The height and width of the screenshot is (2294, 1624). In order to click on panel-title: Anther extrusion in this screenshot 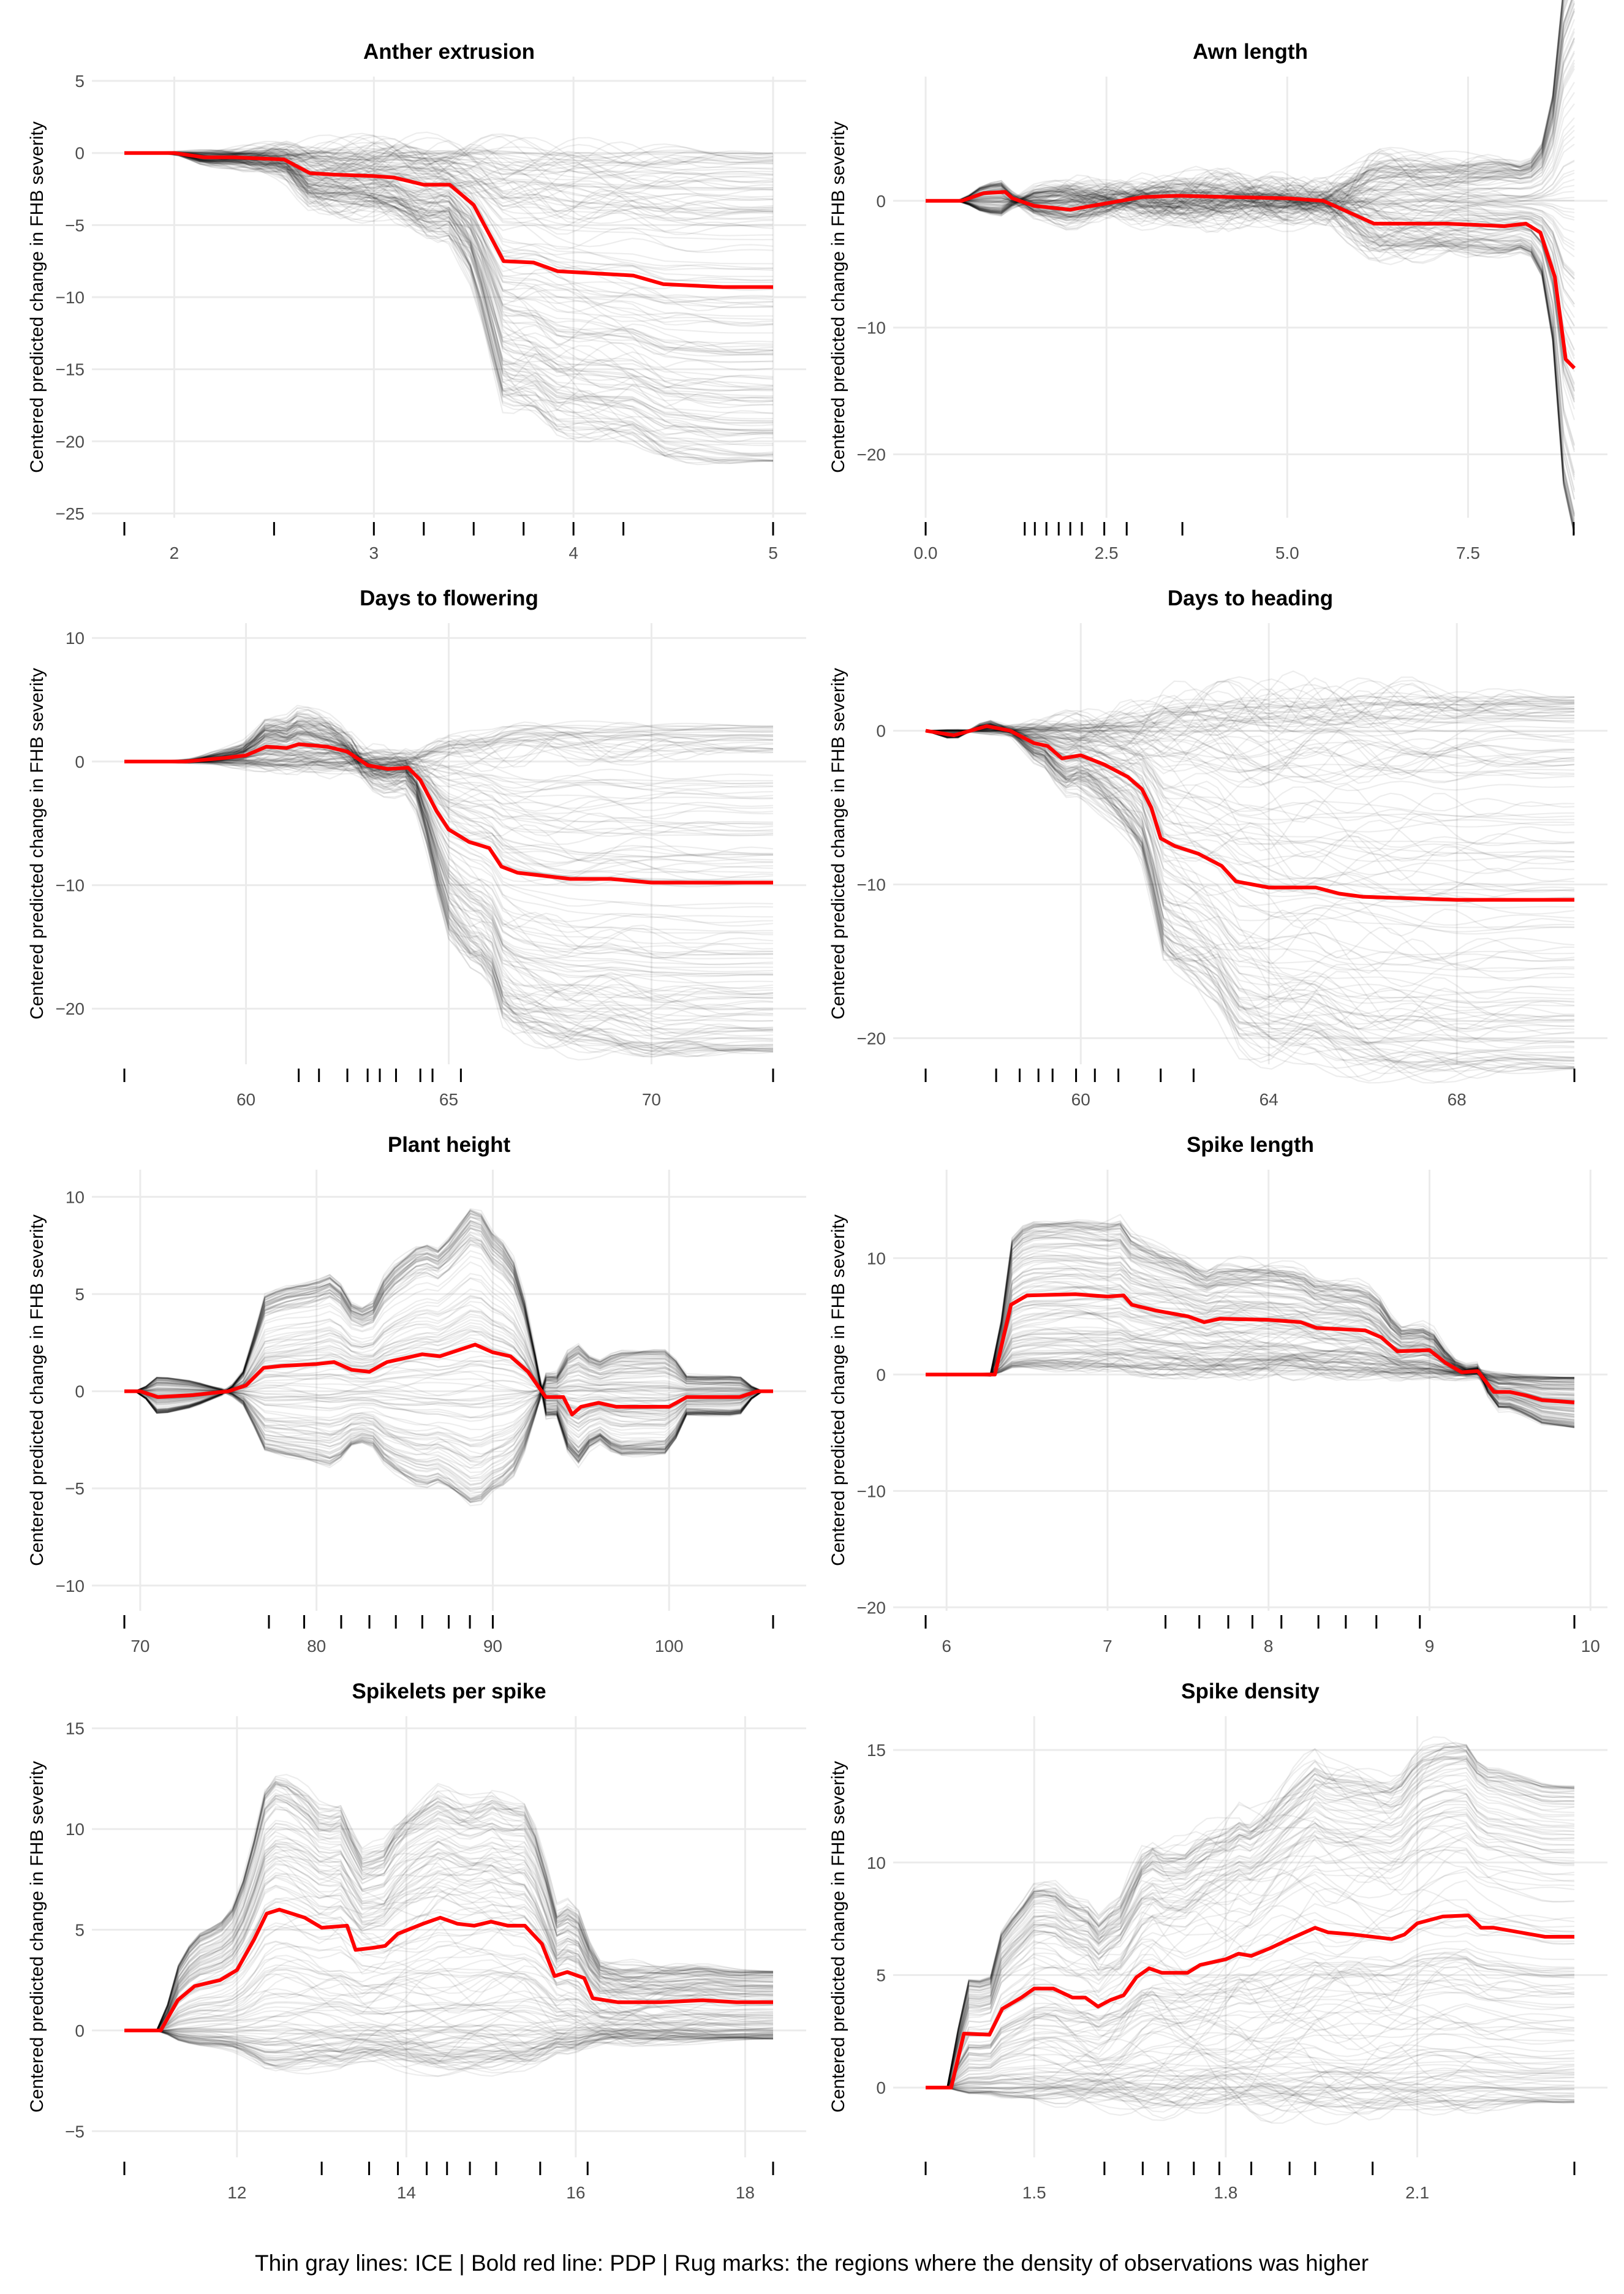, I will do `click(449, 52)`.